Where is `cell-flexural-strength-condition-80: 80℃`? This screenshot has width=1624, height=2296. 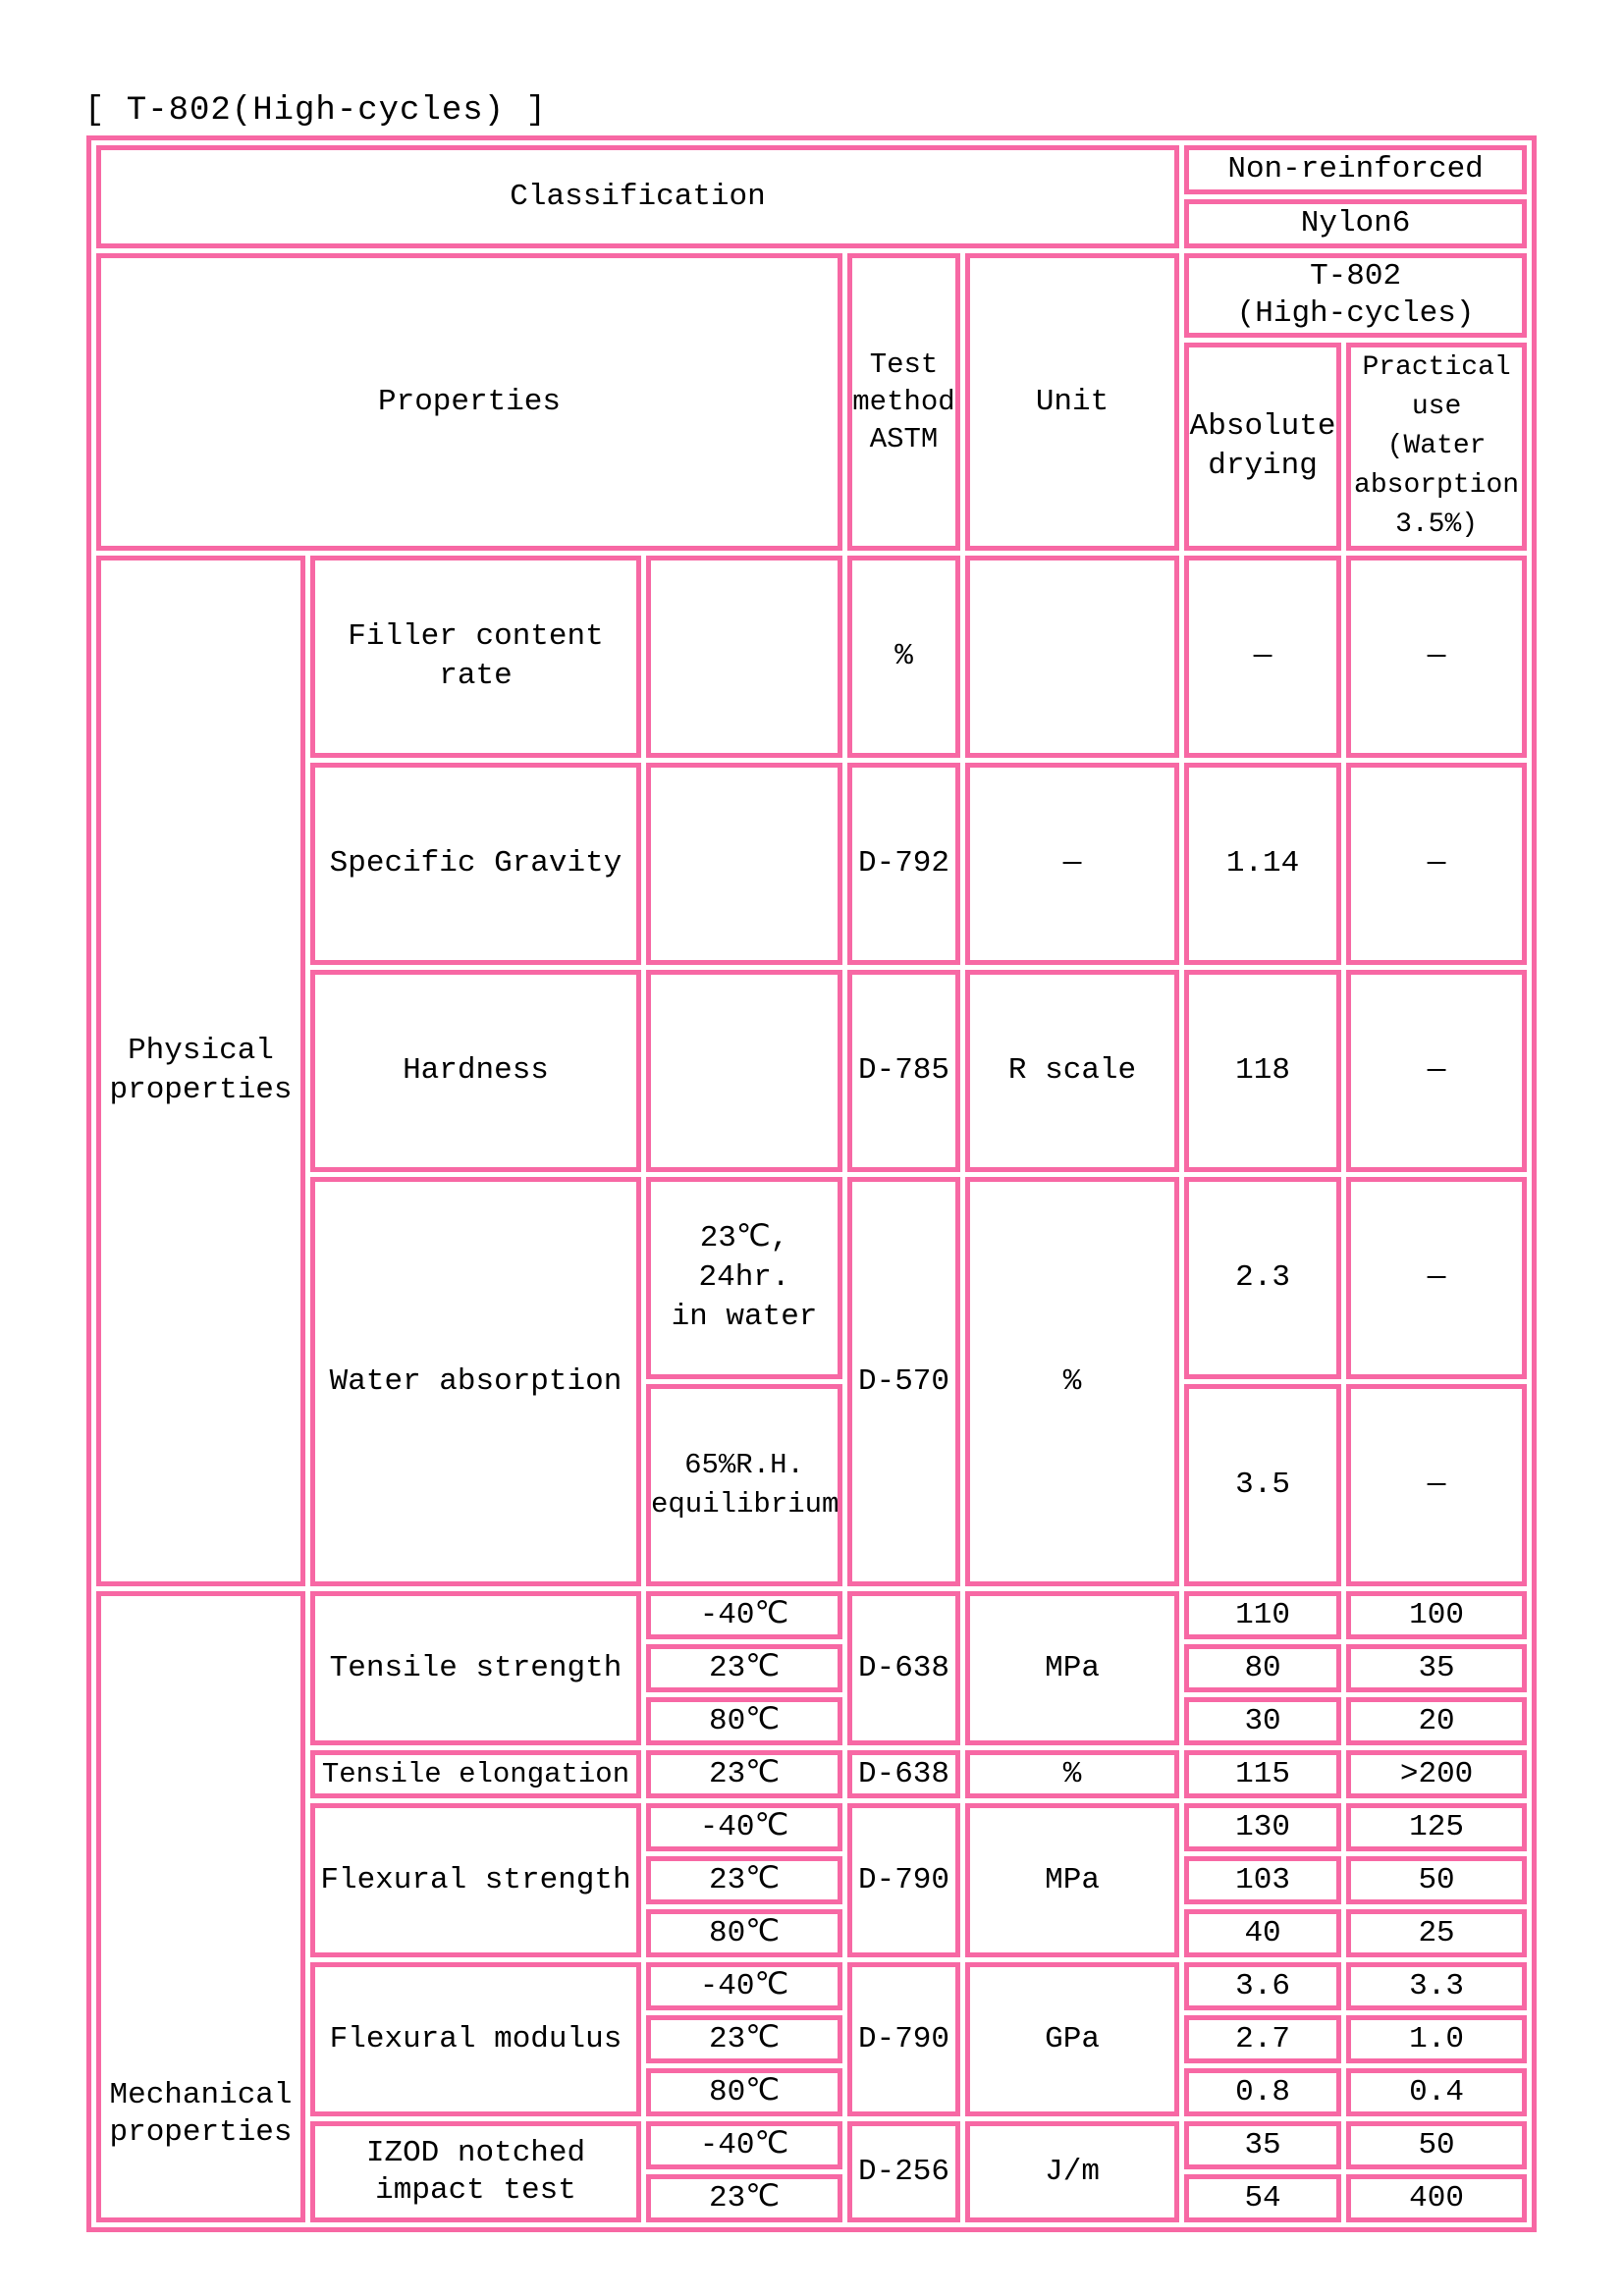
cell-flexural-strength-condition-80: 80℃ is located at coordinates (744, 1933).